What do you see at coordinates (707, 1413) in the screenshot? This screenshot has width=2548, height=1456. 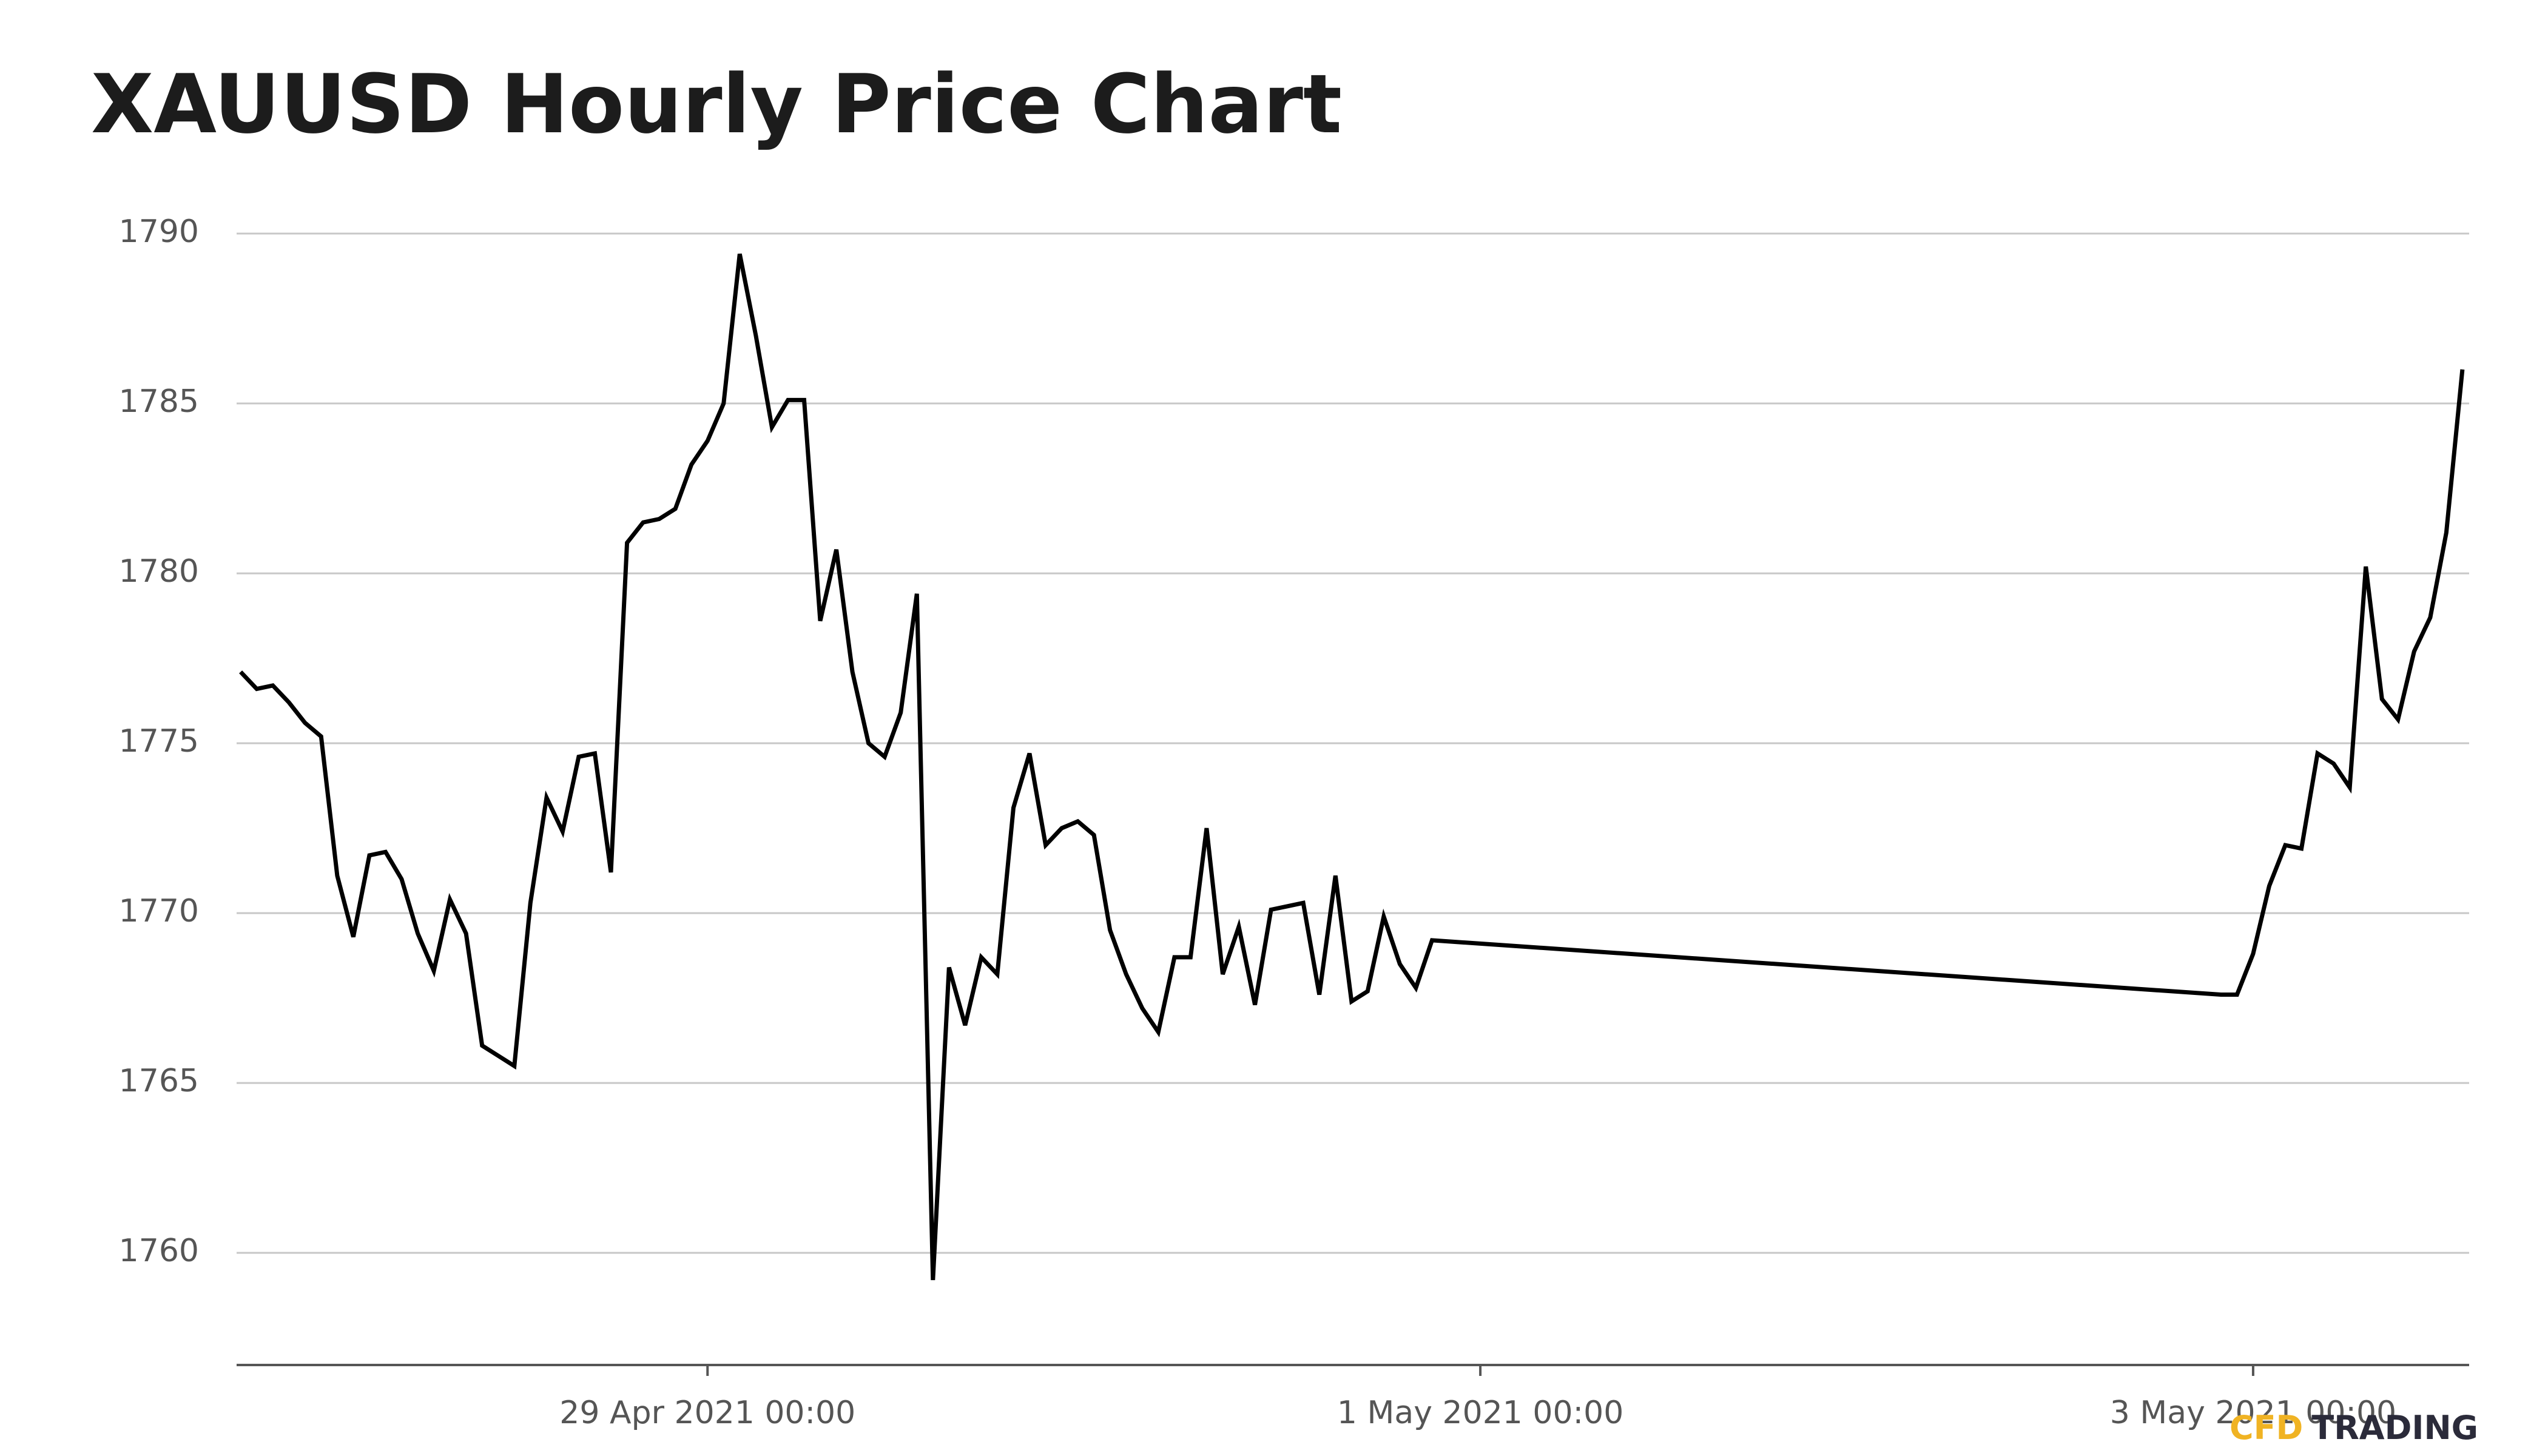 I see `x-tick-label: 29 Apr 2021 00:00` at bounding box center [707, 1413].